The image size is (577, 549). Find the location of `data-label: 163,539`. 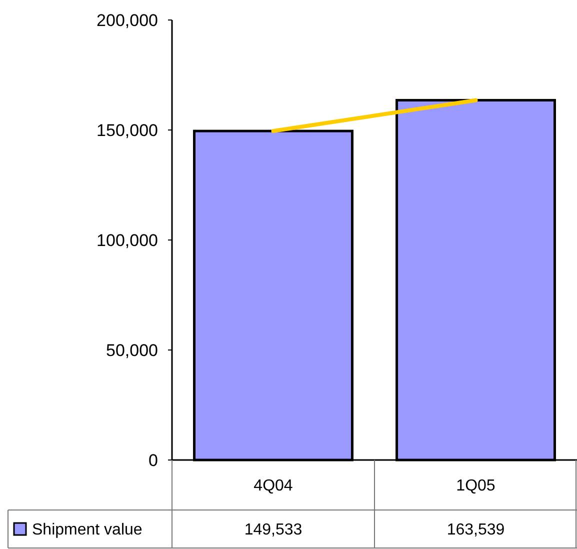

data-label: 163,539 is located at coordinates (475, 530).